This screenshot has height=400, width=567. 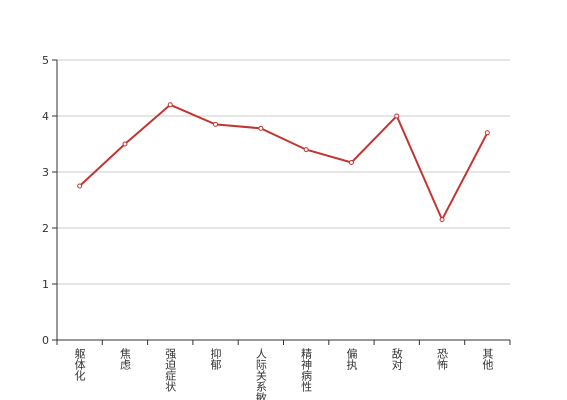 What do you see at coordinates (396, 358) in the screenshot?
I see `x-tick-label: 敌对` at bounding box center [396, 358].